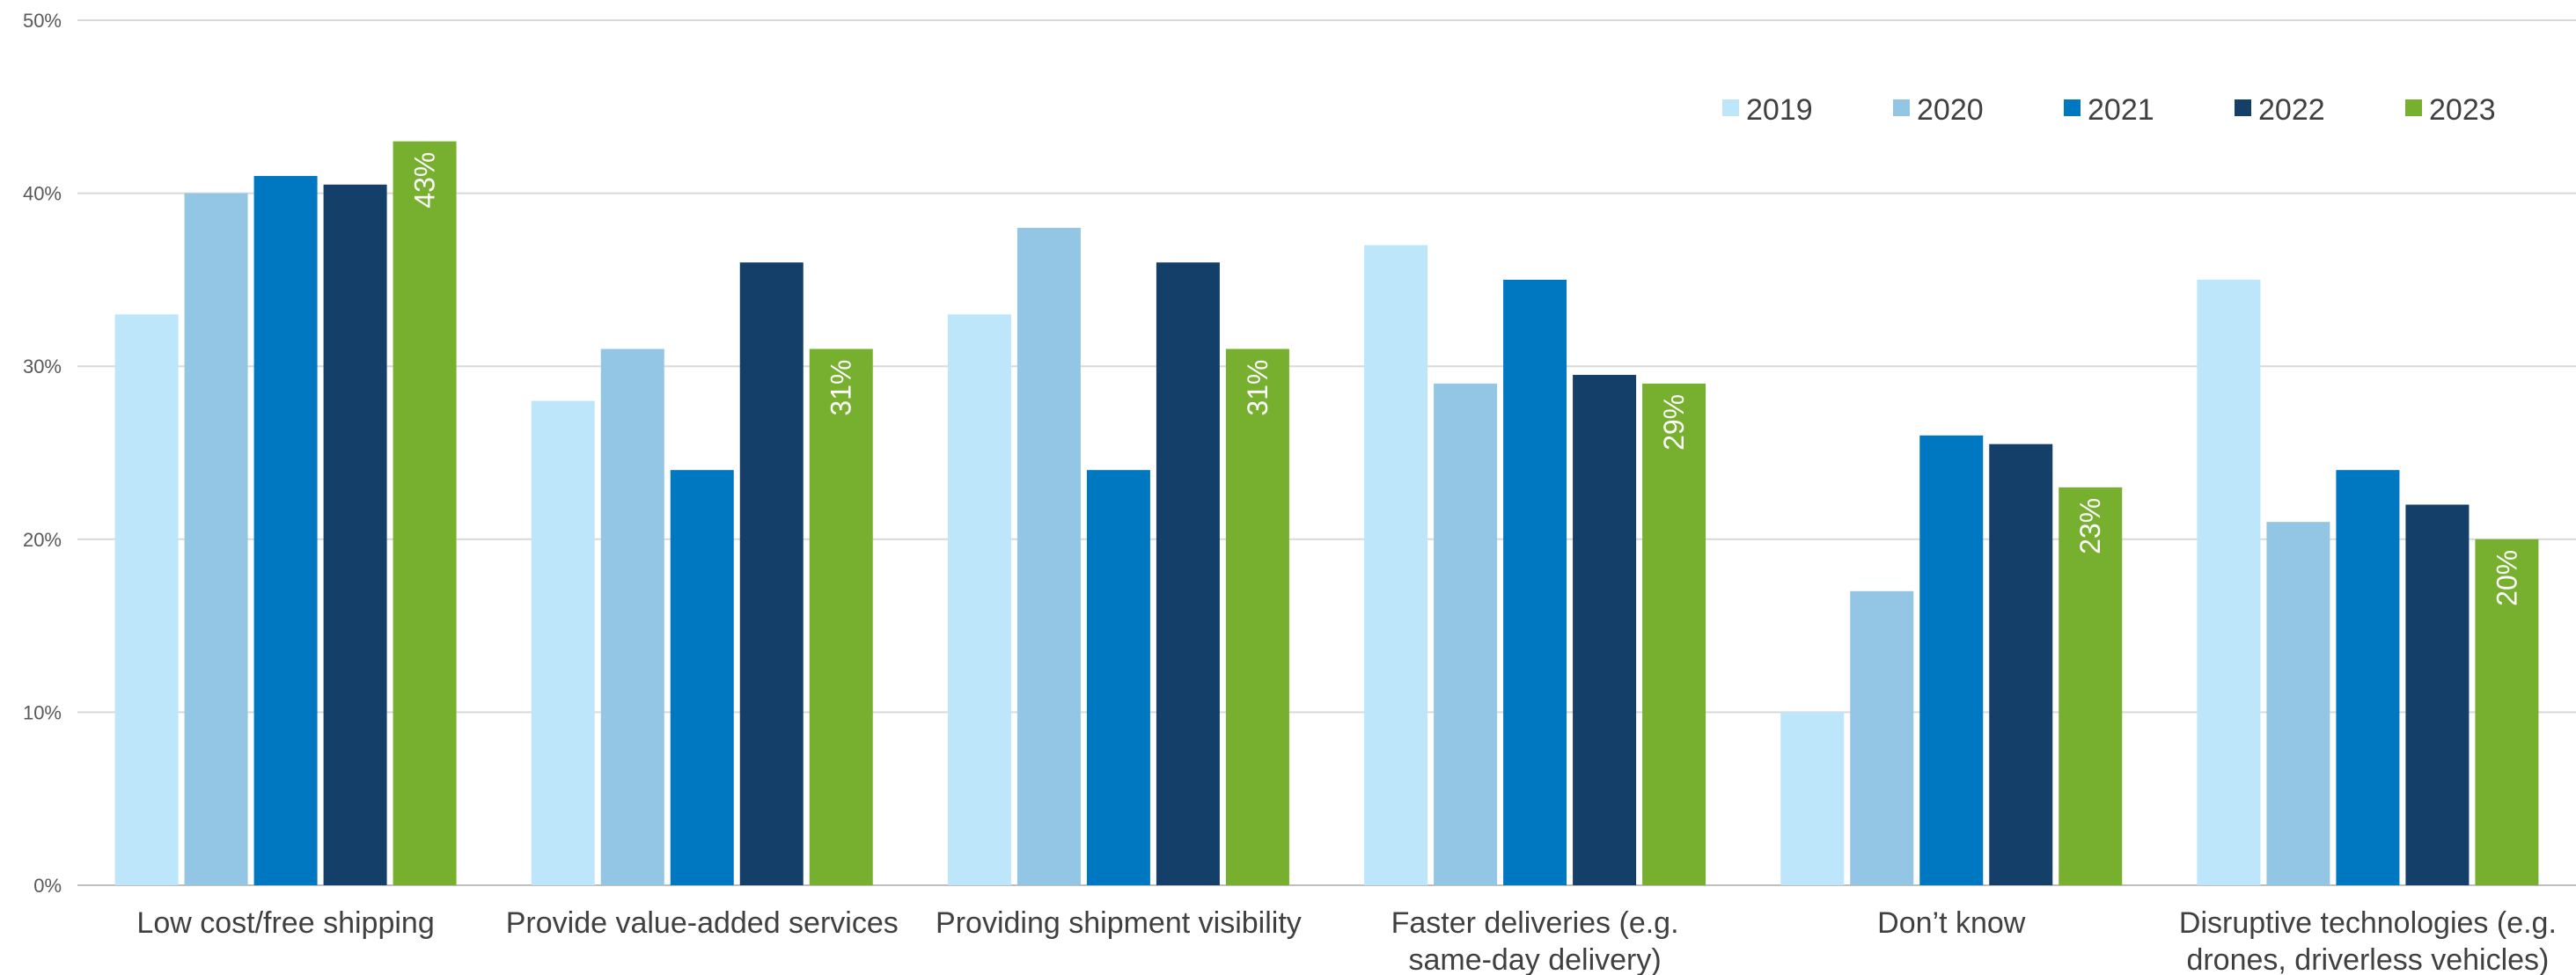 The image size is (2576, 975). What do you see at coordinates (702, 923) in the screenshot?
I see `category-label: Provide value-added services` at bounding box center [702, 923].